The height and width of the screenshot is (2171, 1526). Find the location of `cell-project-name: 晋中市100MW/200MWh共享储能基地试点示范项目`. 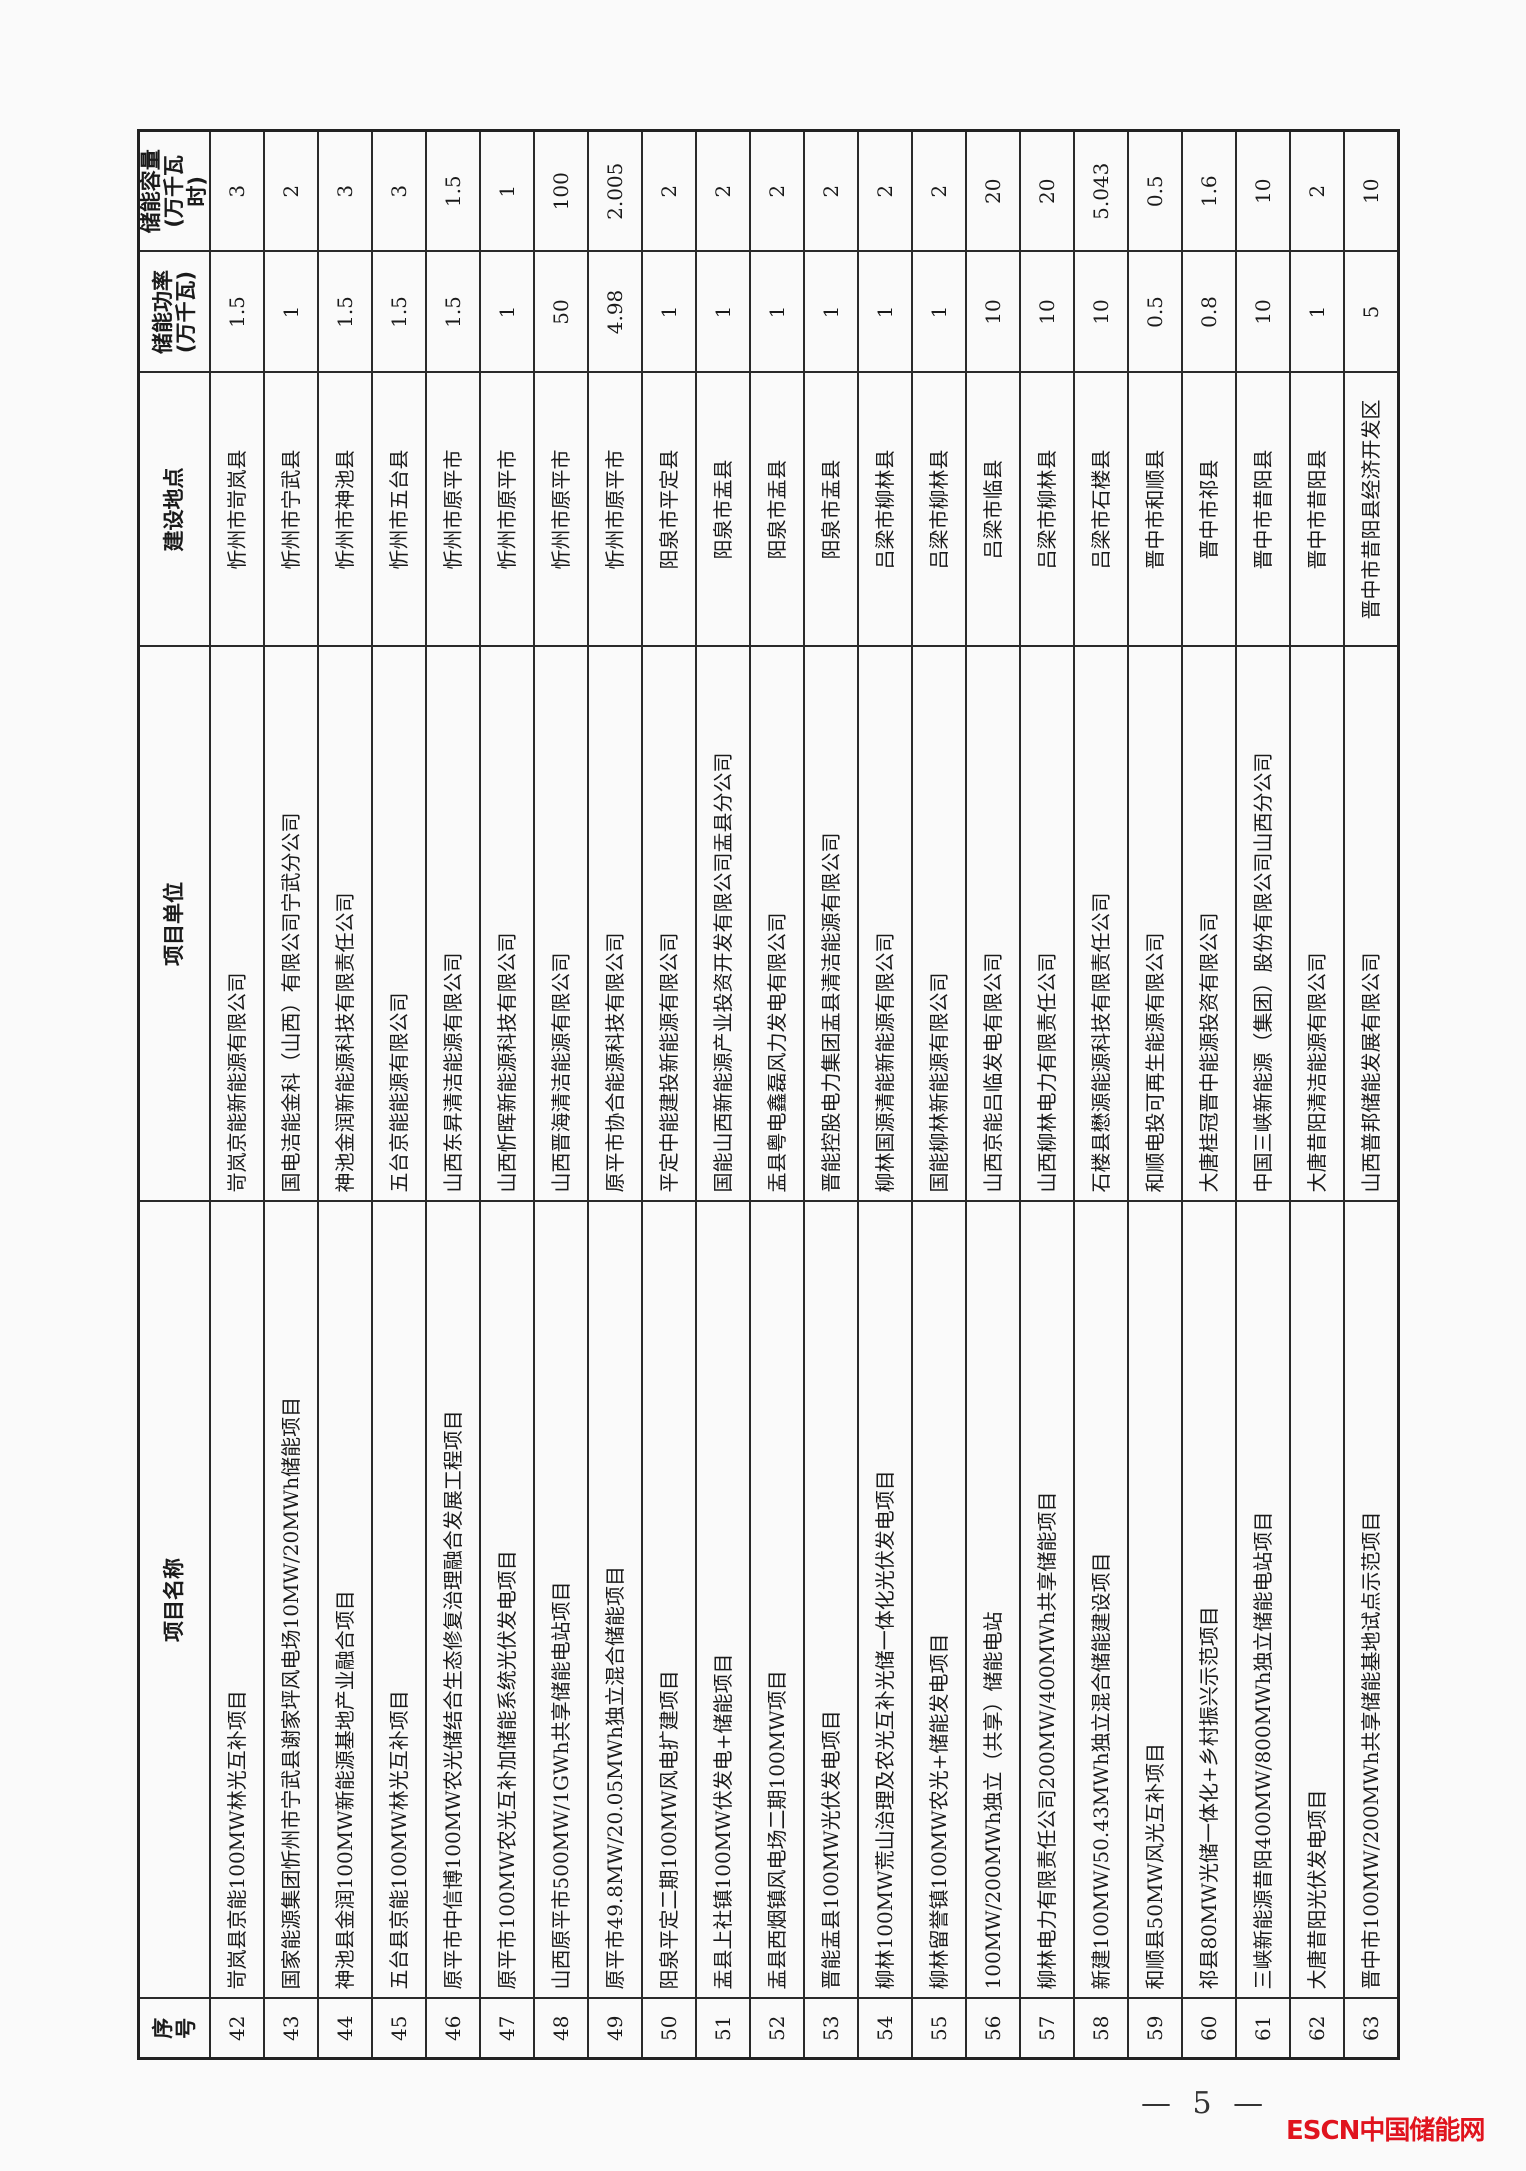

cell-project-name: 晋中市100MW/200MWh共享储能基地试点示范项目 is located at coordinates (1371, 1600).